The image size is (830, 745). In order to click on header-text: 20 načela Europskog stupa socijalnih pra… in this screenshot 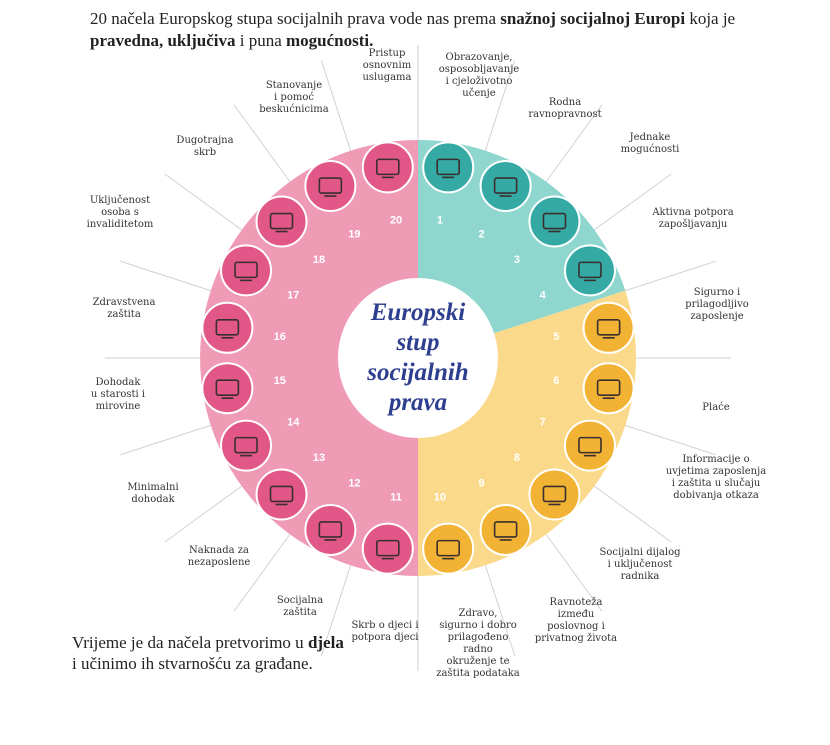, I will do `click(450, 30)`.